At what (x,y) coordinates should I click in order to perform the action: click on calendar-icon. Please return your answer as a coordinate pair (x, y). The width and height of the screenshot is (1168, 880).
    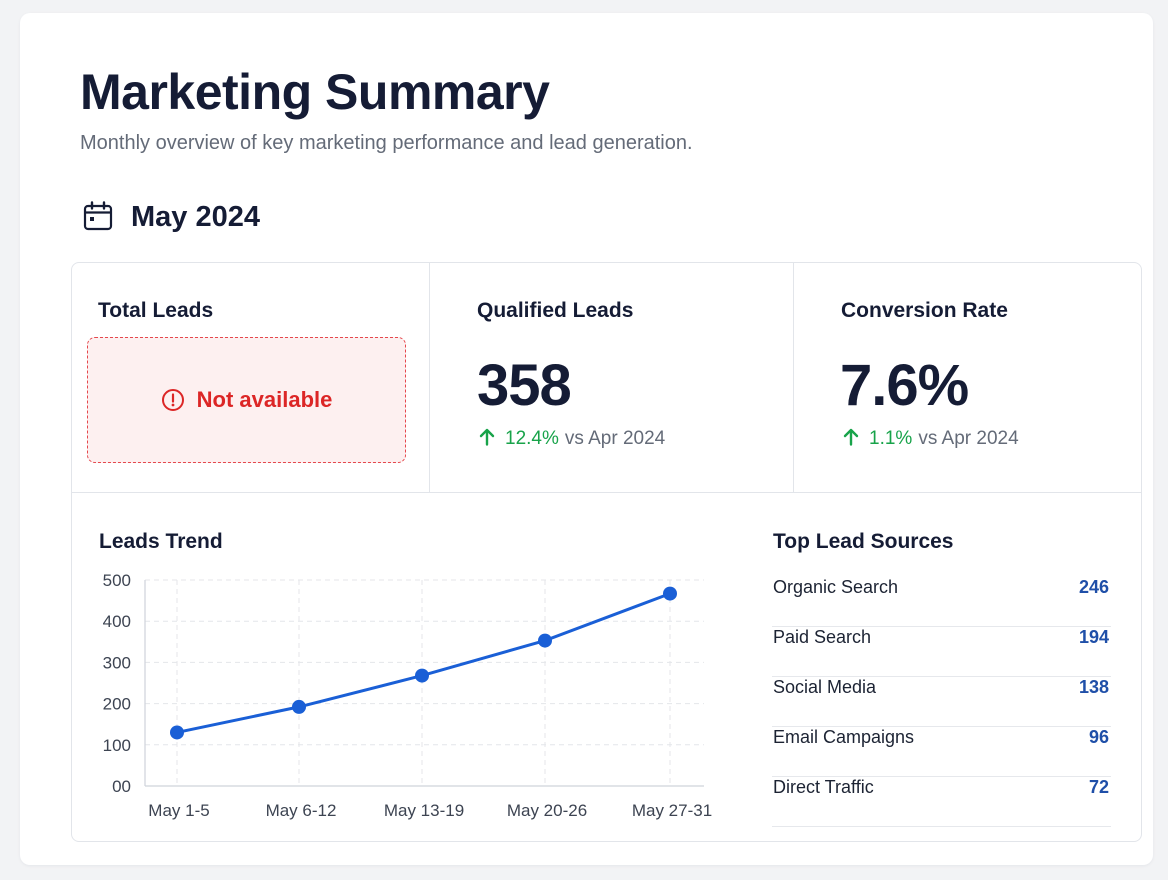
    Looking at the image, I should click on (98, 216).